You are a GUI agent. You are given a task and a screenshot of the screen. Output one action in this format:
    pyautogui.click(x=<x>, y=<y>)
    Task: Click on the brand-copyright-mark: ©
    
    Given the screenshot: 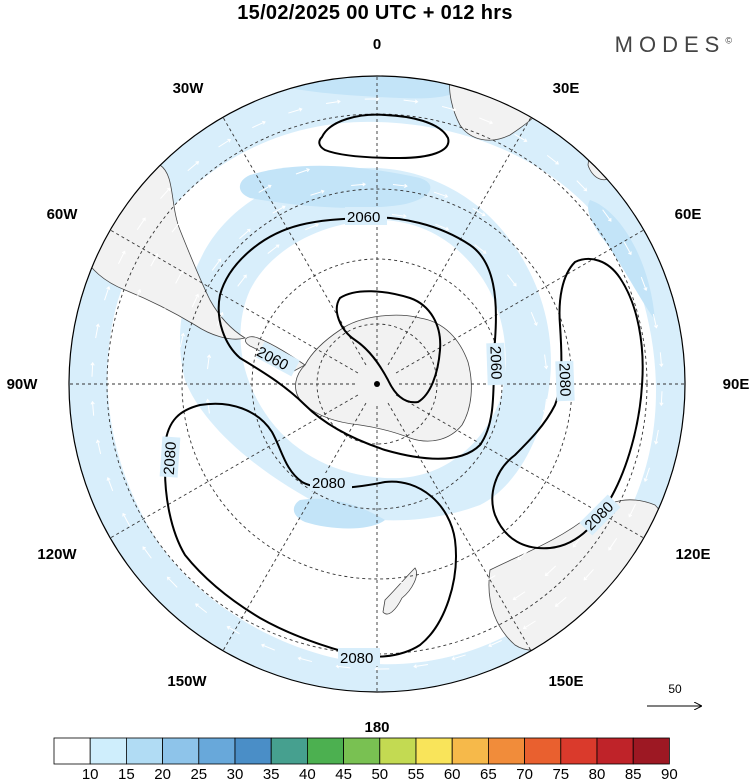 What is the action you would take?
    pyautogui.click(x=728, y=40)
    